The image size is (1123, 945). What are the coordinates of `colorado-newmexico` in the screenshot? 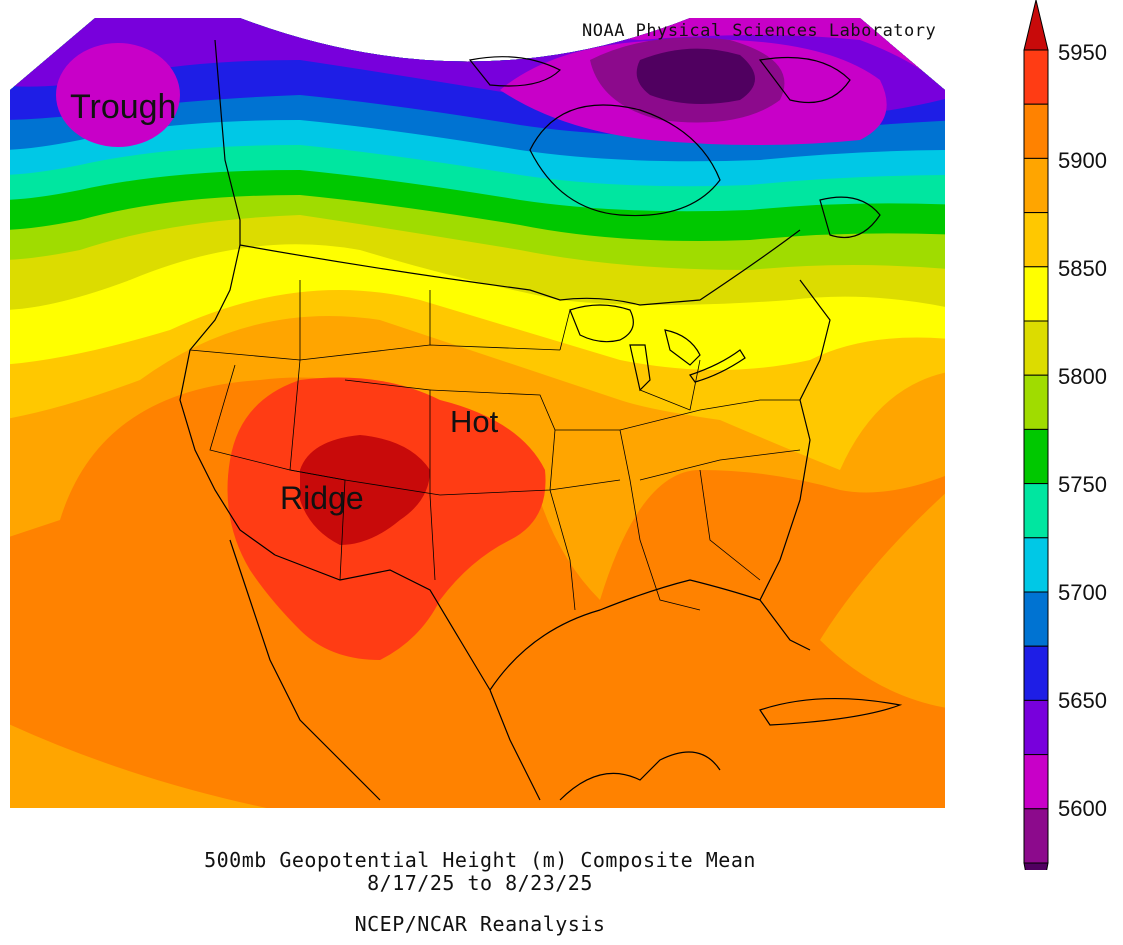 It's located at (390, 480).